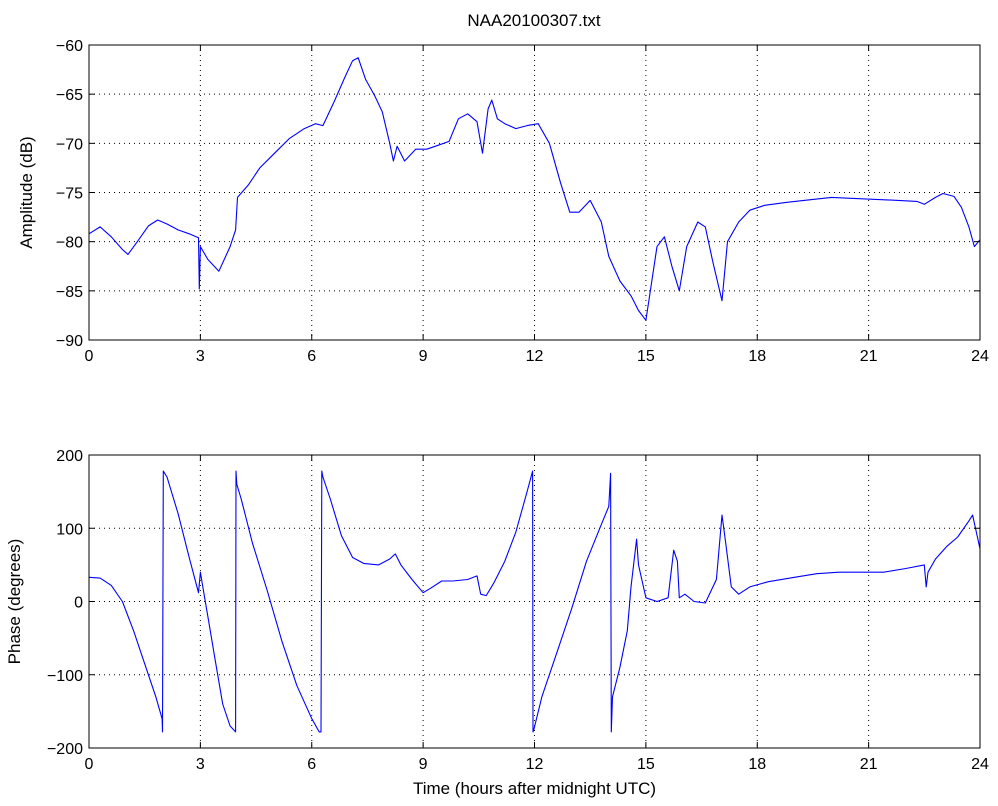 This screenshot has width=998, height=806. Describe the element at coordinates (69, 341) in the screenshot. I see `y-tick-label: −90` at that location.